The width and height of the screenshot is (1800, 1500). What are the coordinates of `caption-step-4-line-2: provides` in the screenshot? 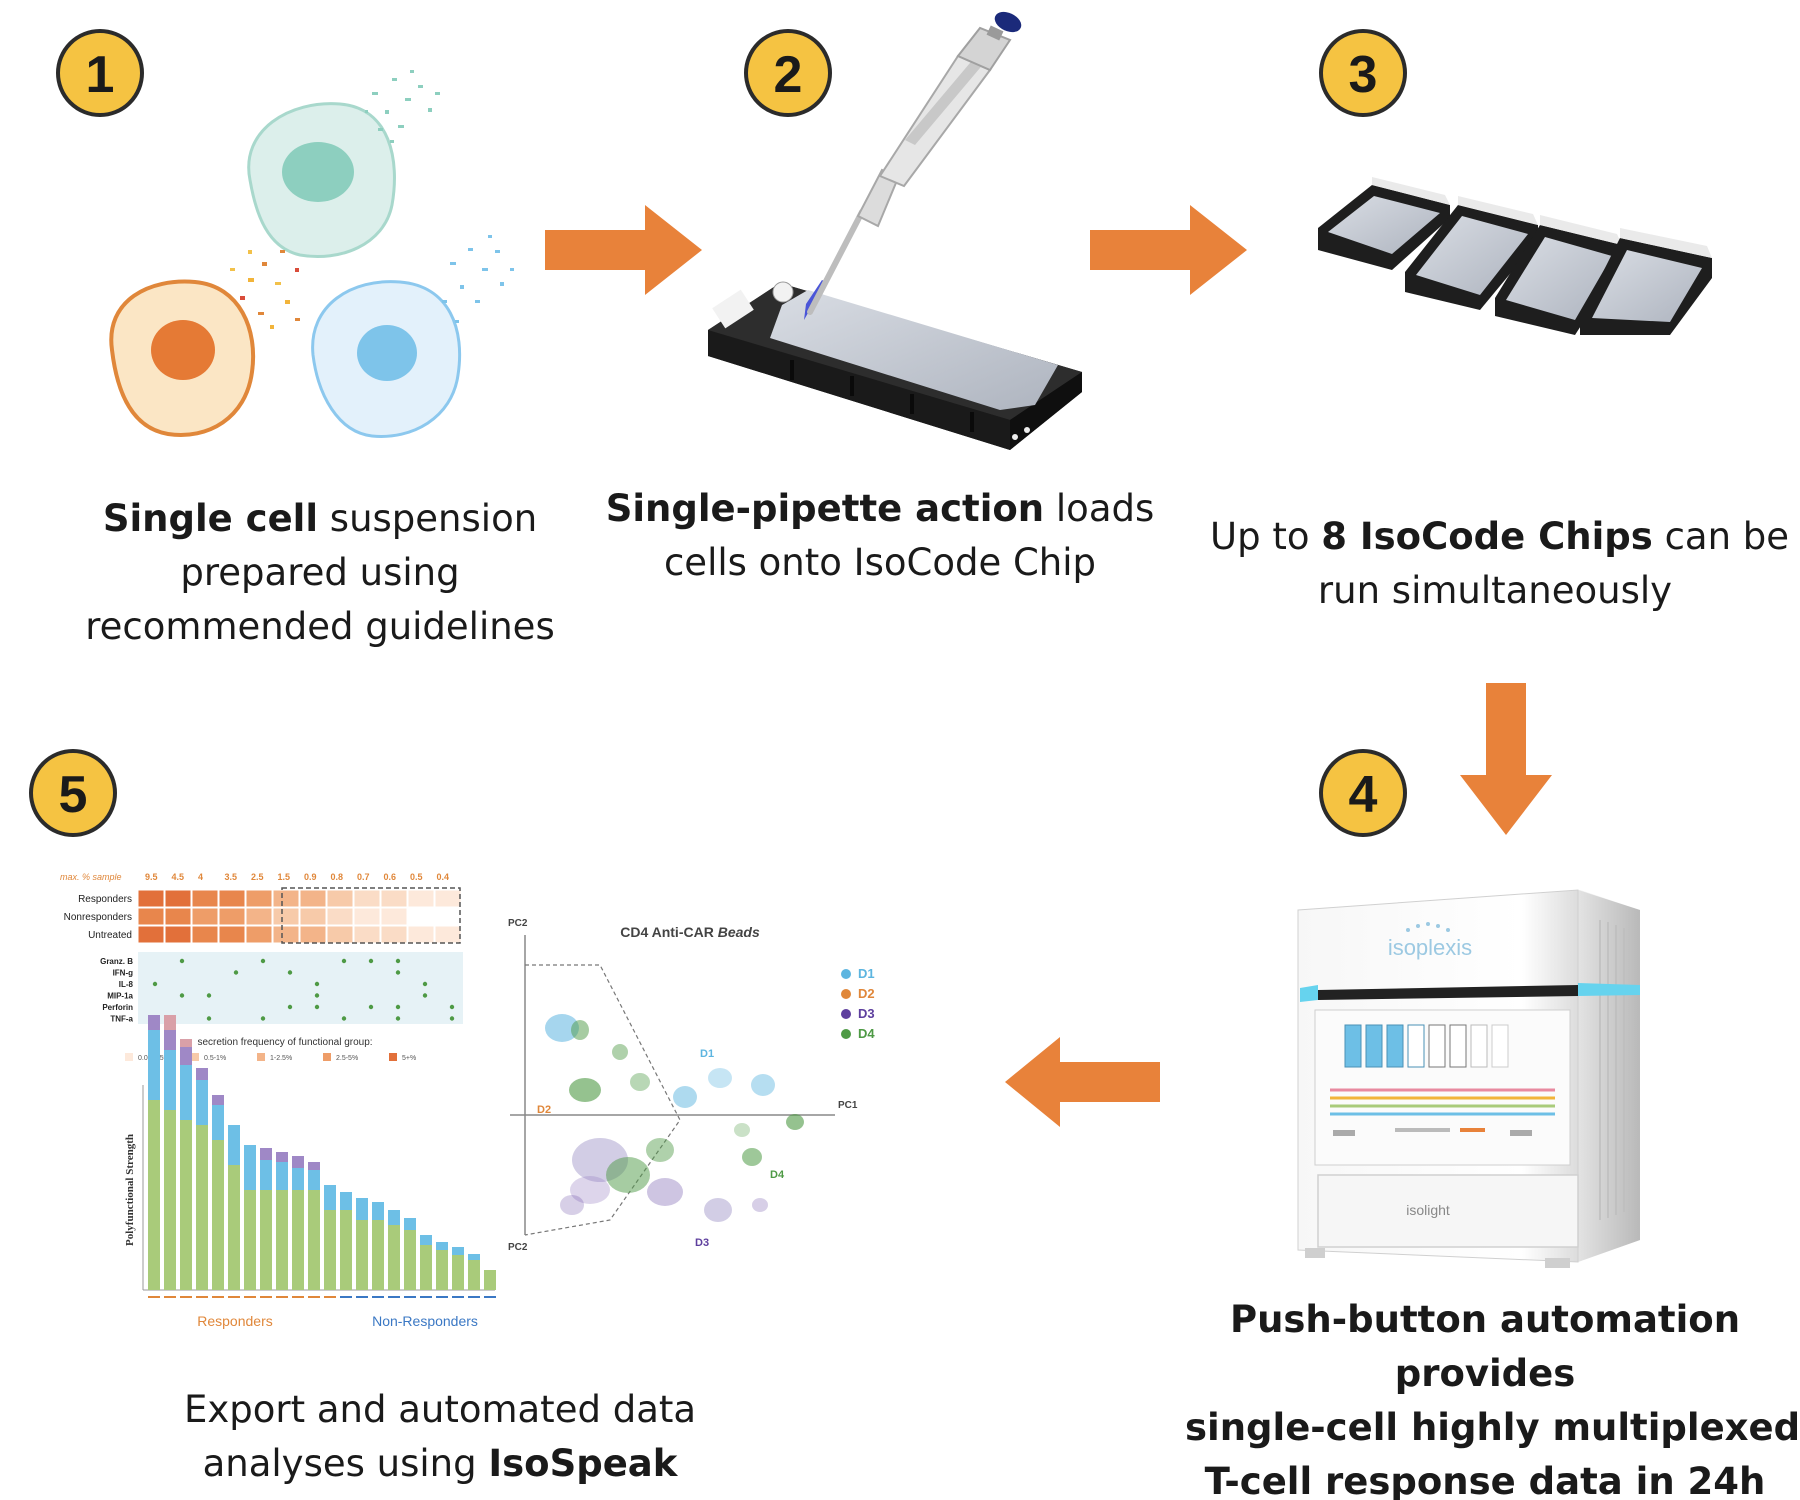 It's located at (1485, 1373).